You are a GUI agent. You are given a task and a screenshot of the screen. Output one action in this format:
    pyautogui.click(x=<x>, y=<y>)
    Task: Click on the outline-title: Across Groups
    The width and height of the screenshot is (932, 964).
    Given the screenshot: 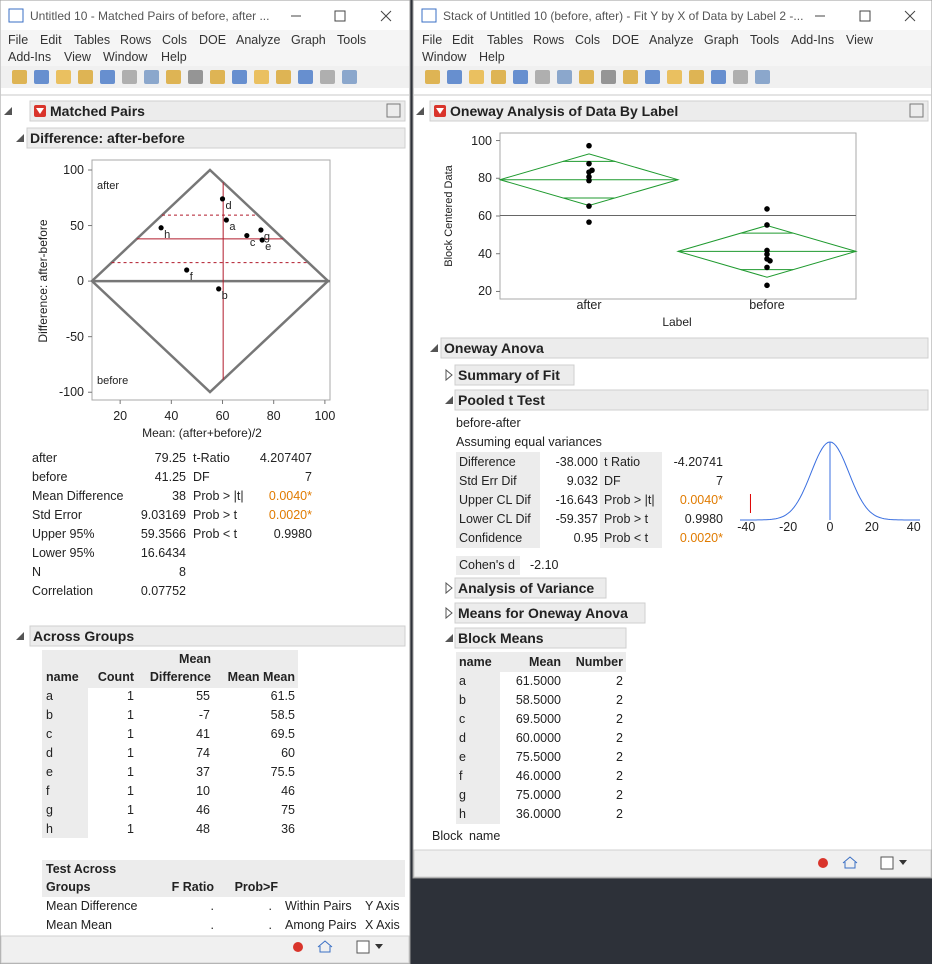 What is the action you would take?
    pyautogui.click(x=84, y=636)
    